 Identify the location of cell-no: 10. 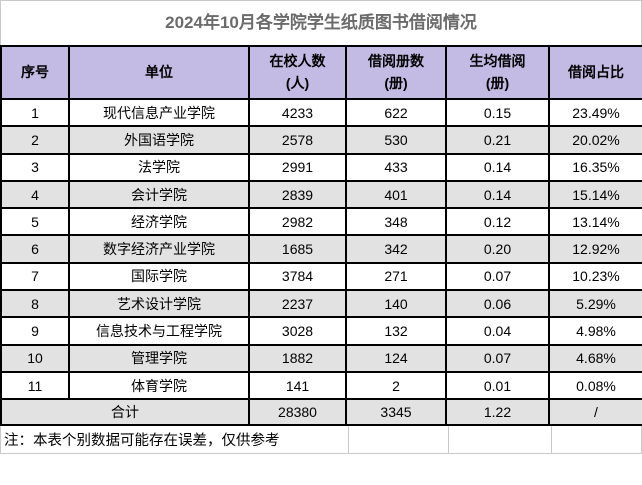
(35, 358).